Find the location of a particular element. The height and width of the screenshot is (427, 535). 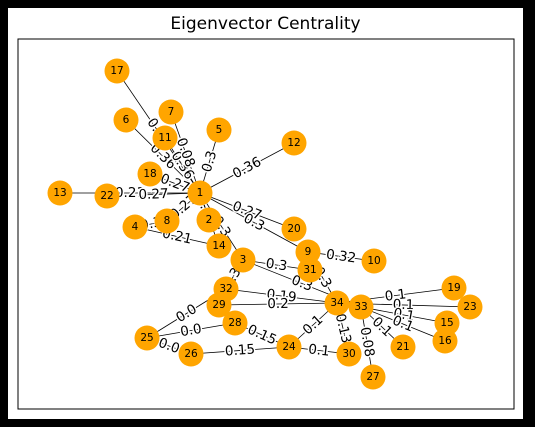

edge-weight-label: 0.27 is located at coordinates (153, 194).